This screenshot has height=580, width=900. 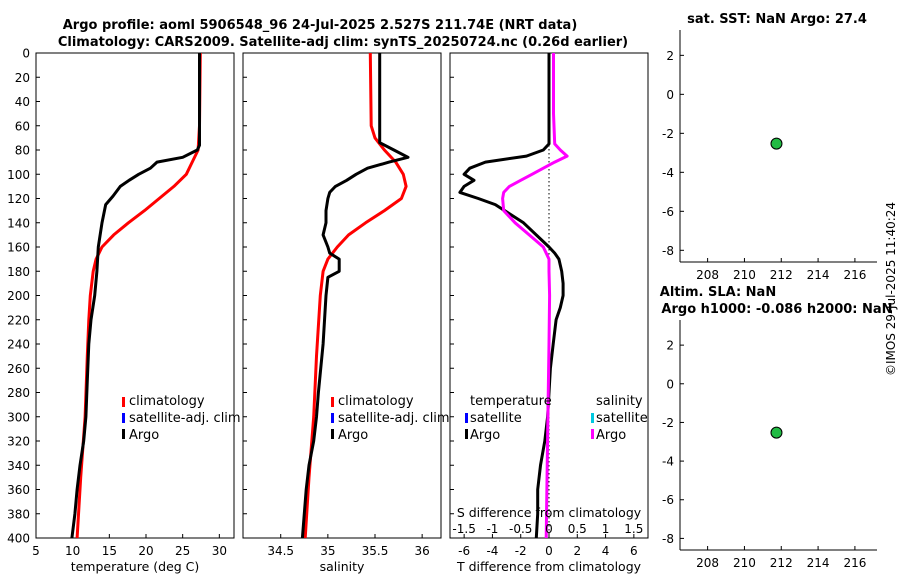 What do you see at coordinates (464, 551) in the screenshot?
I see `x-tick-label: -6` at bounding box center [464, 551].